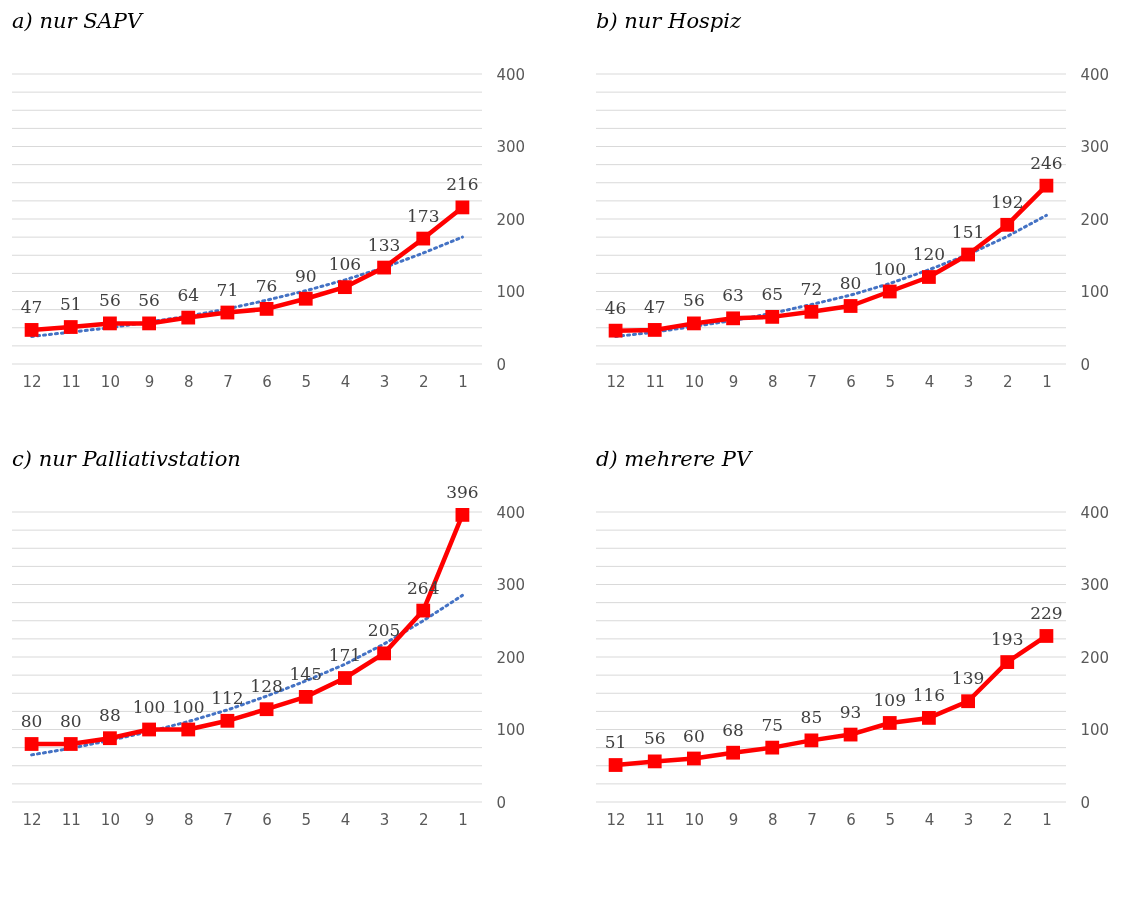 The height and width of the screenshot is (910, 1126). What do you see at coordinates (968, 819) in the screenshot?
I see `x-tick-label: 3` at bounding box center [968, 819].